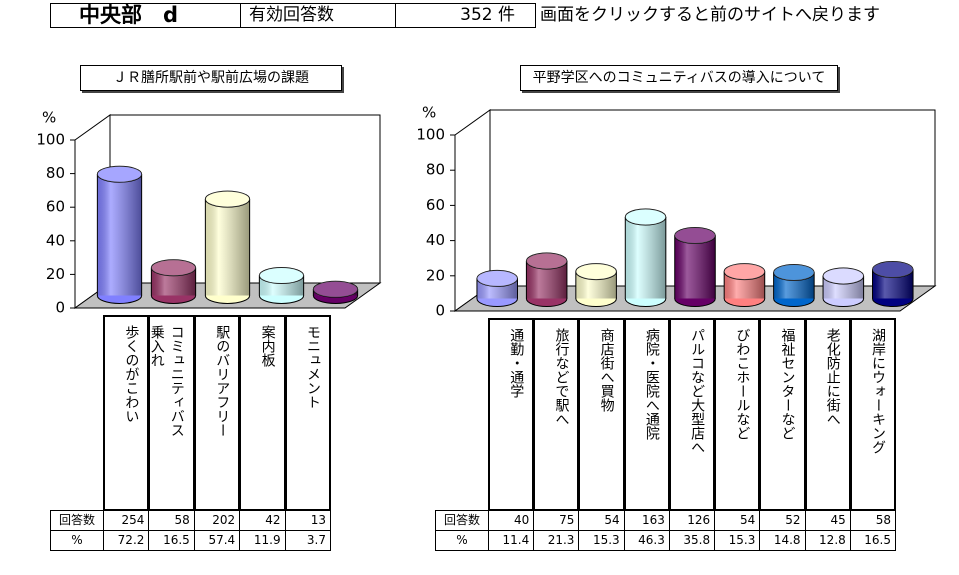 The image size is (959, 575). Describe the element at coordinates (782, 540) in the screenshot. I see `percent-cell: 14.8` at that location.